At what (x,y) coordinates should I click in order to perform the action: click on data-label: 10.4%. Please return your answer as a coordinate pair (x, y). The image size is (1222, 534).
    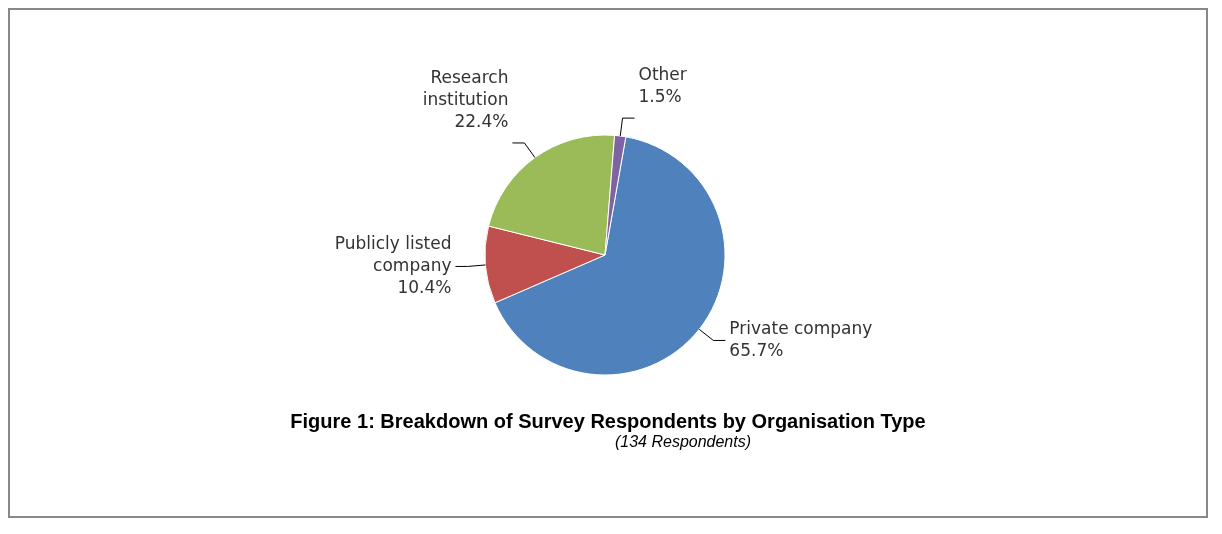
    Looking at the image, I should click on (424, 287).